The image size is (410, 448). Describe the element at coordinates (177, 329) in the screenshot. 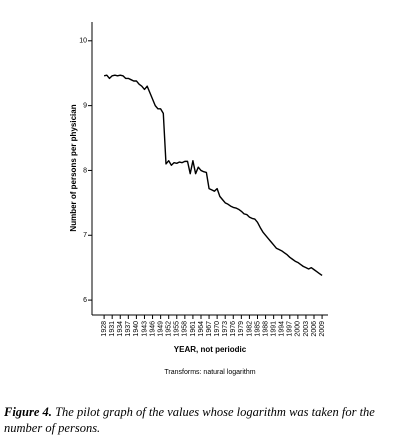

I see `x-tick-label: 1955` at that location.